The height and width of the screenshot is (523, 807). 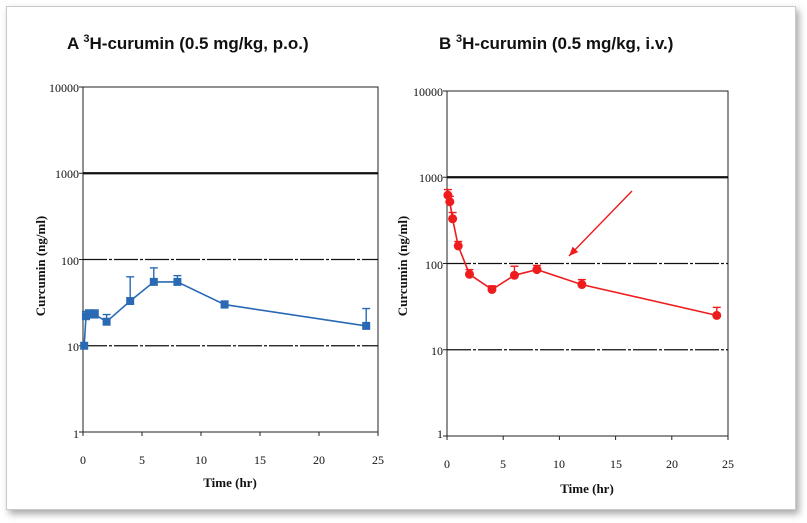 What do you see at coordinates (232, 460) in the screenshot?
I see `panel-a-x-ticks: 0 5 10 15 20 25` at bounding box center [232, 460].